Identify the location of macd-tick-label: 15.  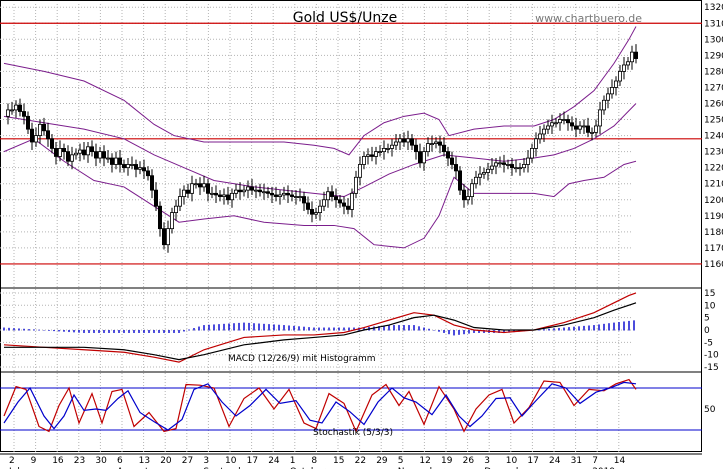
(709, 294).